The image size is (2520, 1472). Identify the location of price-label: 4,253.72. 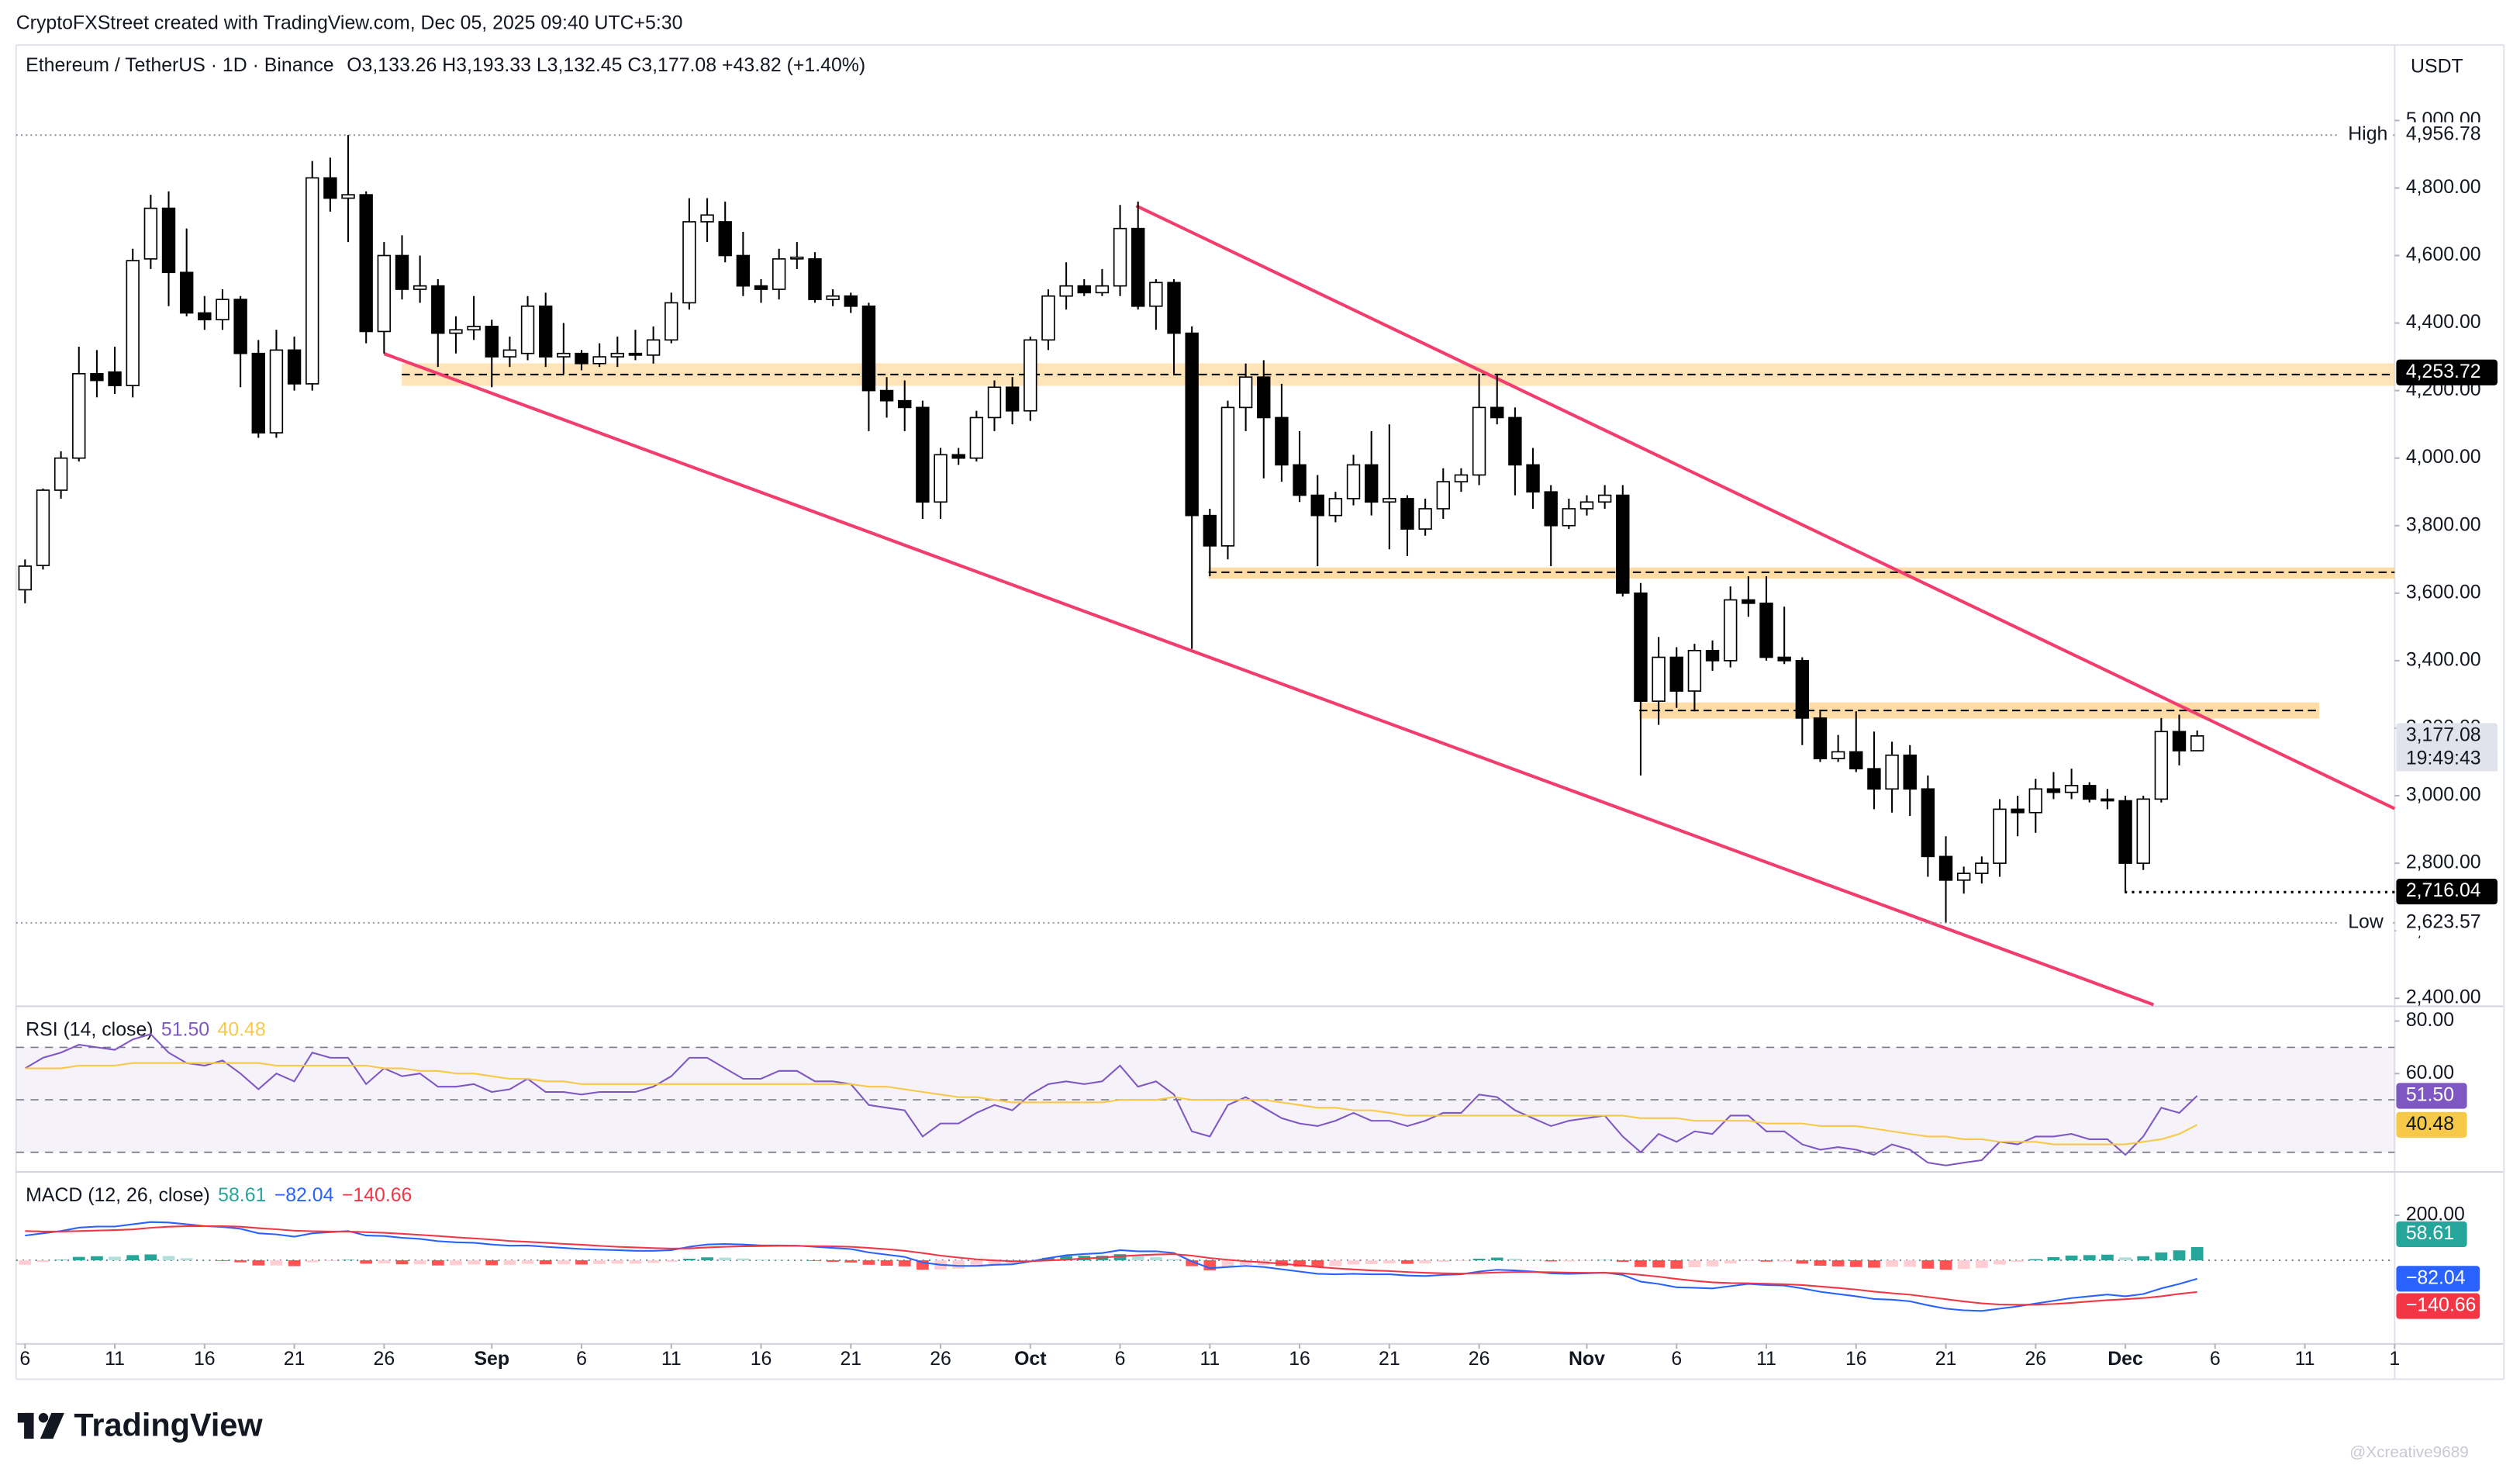
(2443, 371).